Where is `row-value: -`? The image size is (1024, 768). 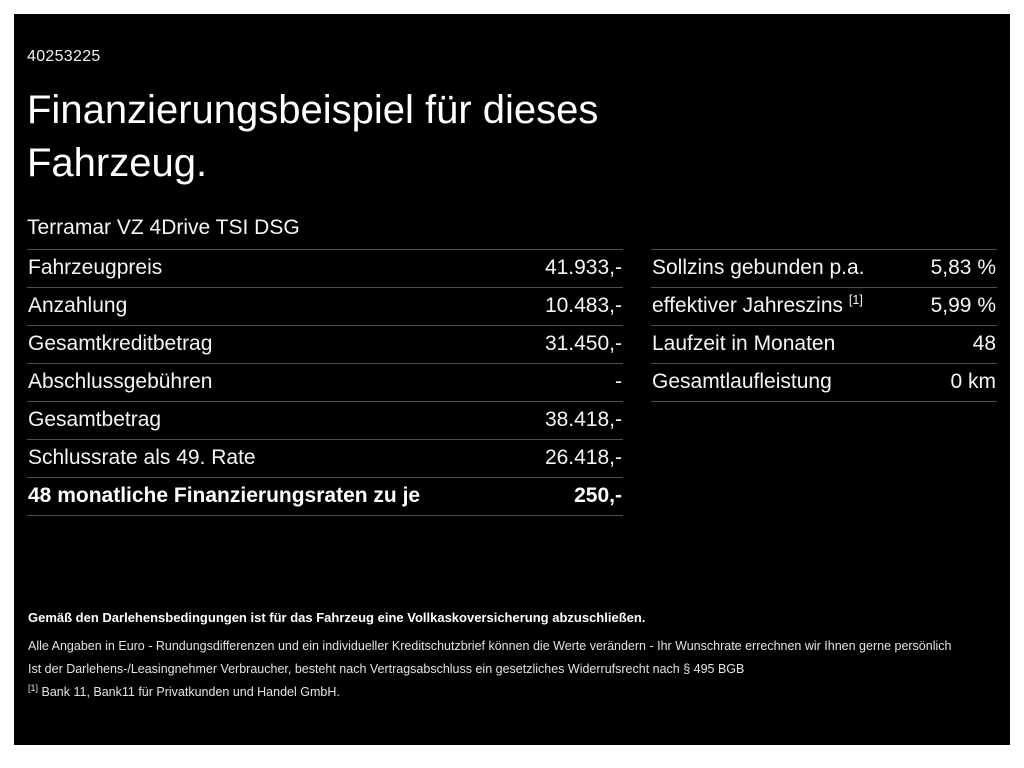 row-value: - is located at coordinates (618, 381).